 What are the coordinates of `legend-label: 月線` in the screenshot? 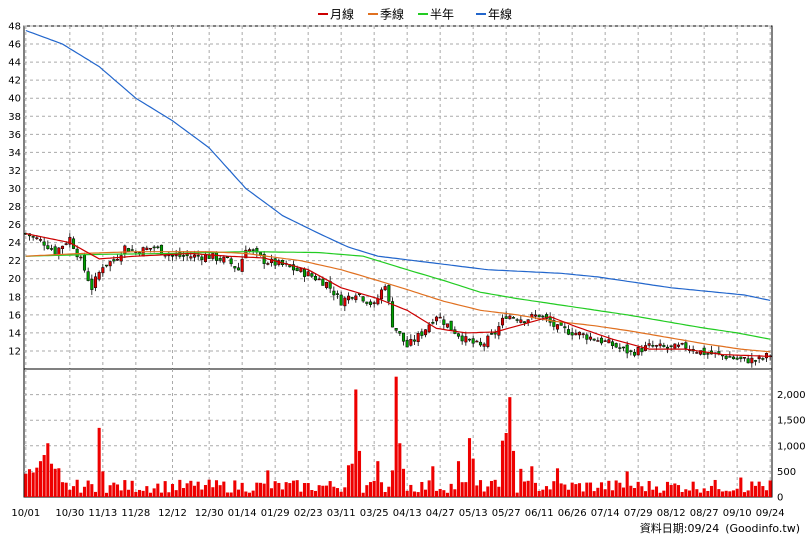 It's located at (342, 14).